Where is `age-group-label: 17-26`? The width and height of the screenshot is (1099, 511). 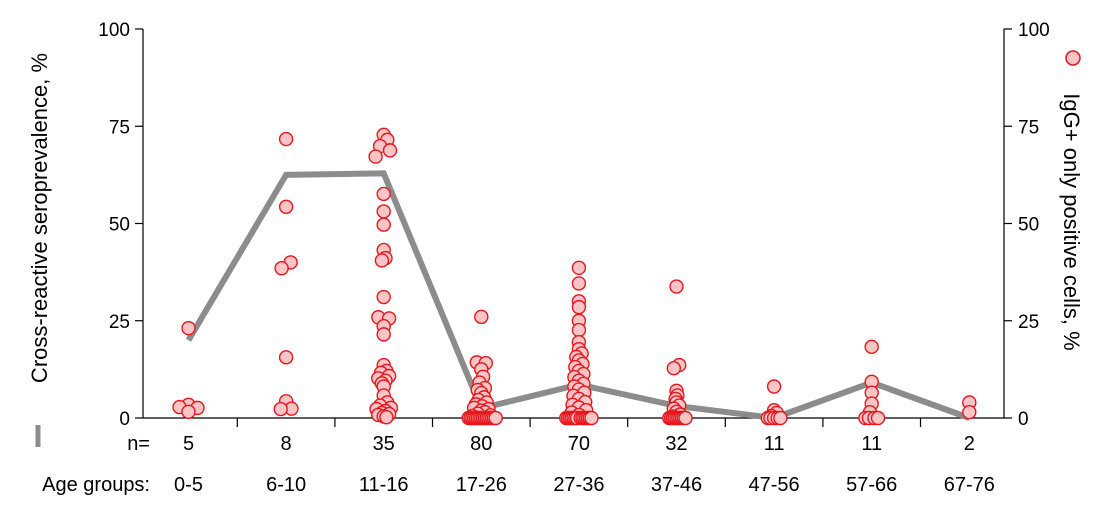 age-group-label: 17-26 is located at coordinates (481, 485).